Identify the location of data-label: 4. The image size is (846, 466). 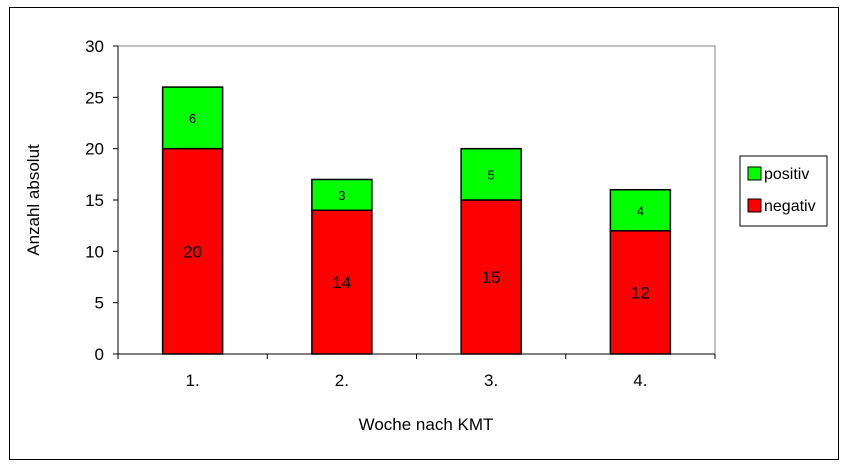
(640, 210).